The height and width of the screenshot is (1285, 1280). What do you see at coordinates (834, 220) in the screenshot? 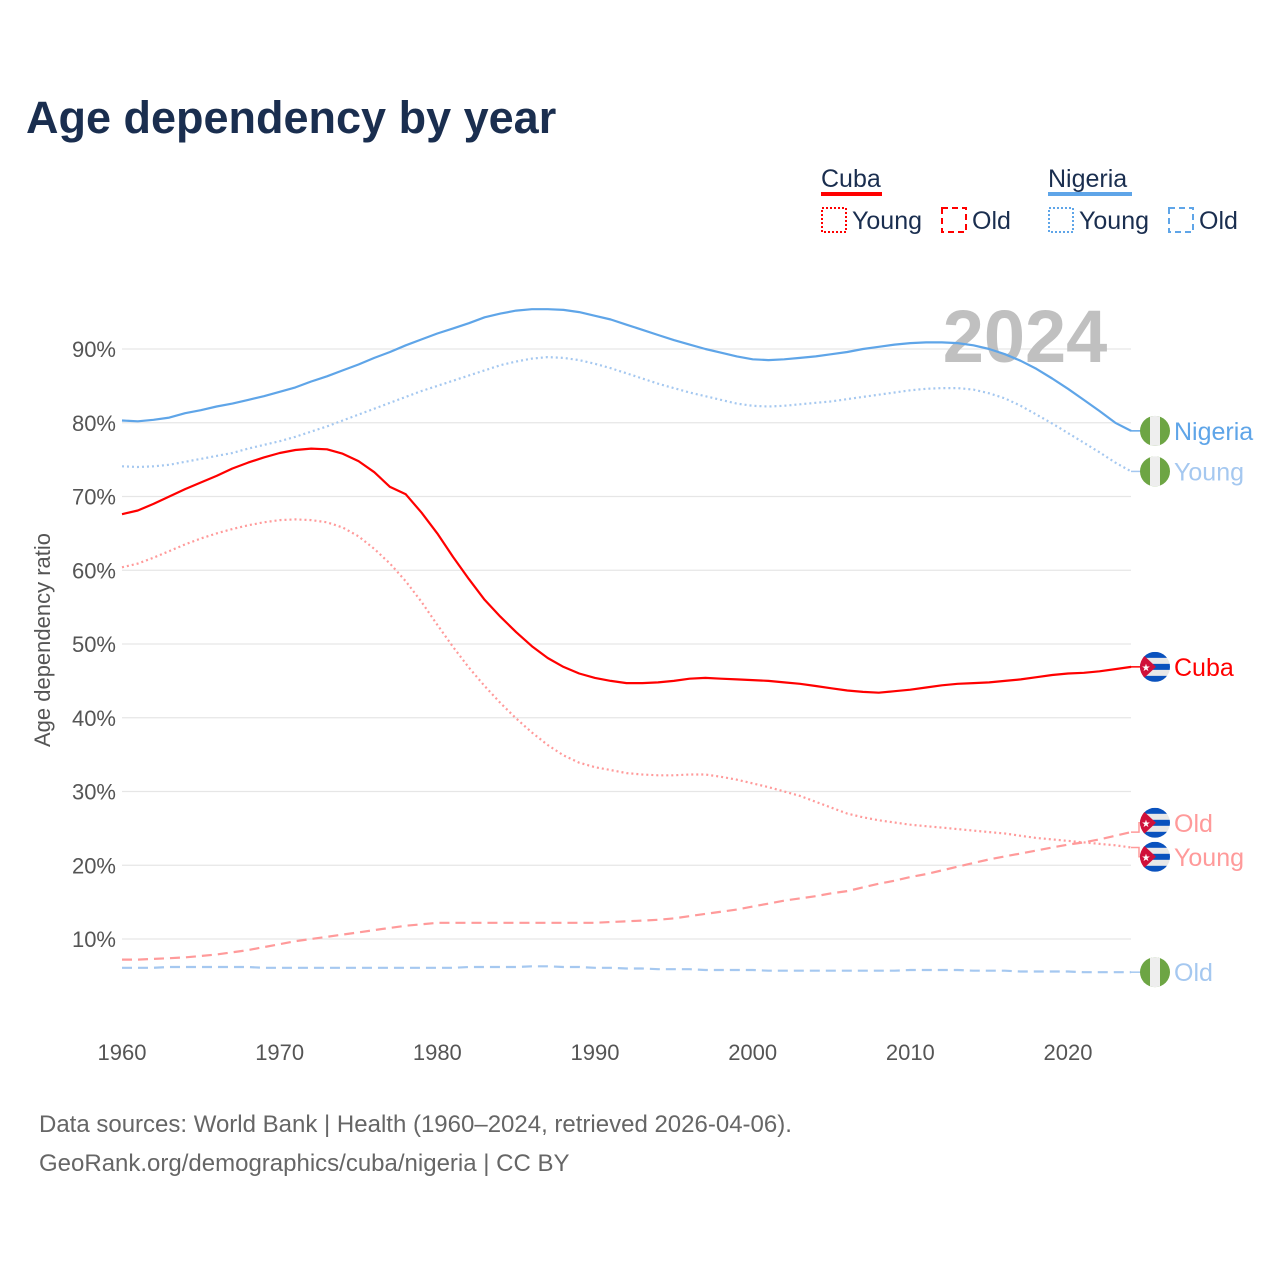
I see `legend-cuba-young-swatch` at bounding box center [834, 220].